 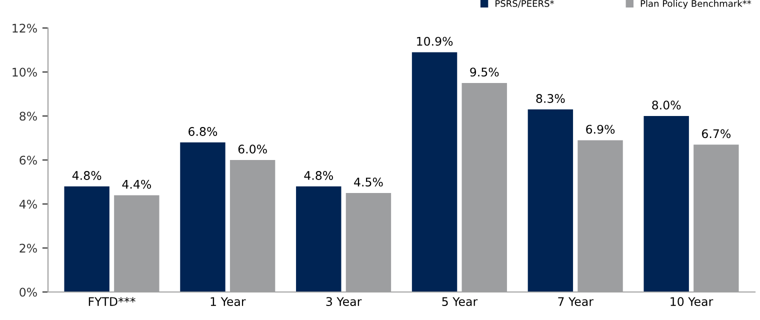 What do you see at coordinates (368, 182) in the screenshot?
I see `data-label: 4.5%` at bounding box center [368, 182].